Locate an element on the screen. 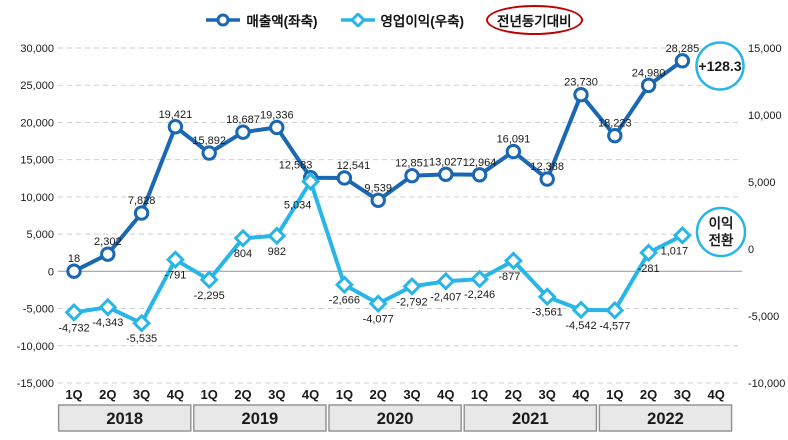 Image resolution: width=788 pixels, height=440 pixels. profit-value-label: -5,535 is located at coordinates (141, 339).